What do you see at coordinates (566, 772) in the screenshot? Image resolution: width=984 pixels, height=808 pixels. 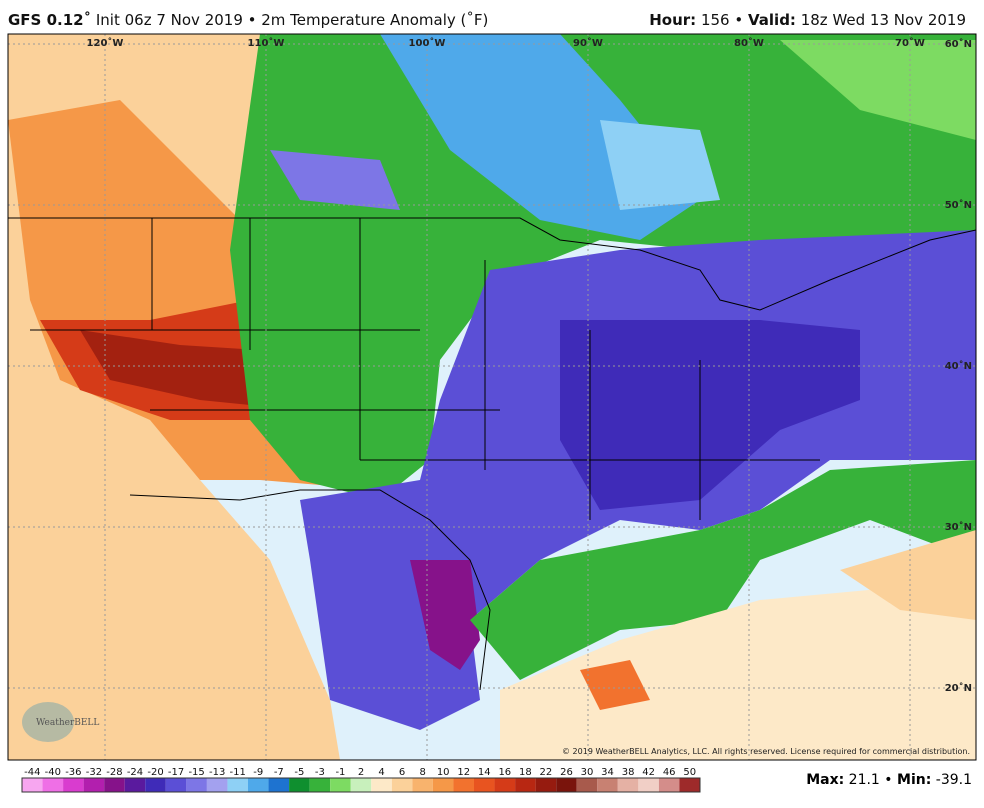 I see `colorbar-label: 26` at bounding box center [566, 772].